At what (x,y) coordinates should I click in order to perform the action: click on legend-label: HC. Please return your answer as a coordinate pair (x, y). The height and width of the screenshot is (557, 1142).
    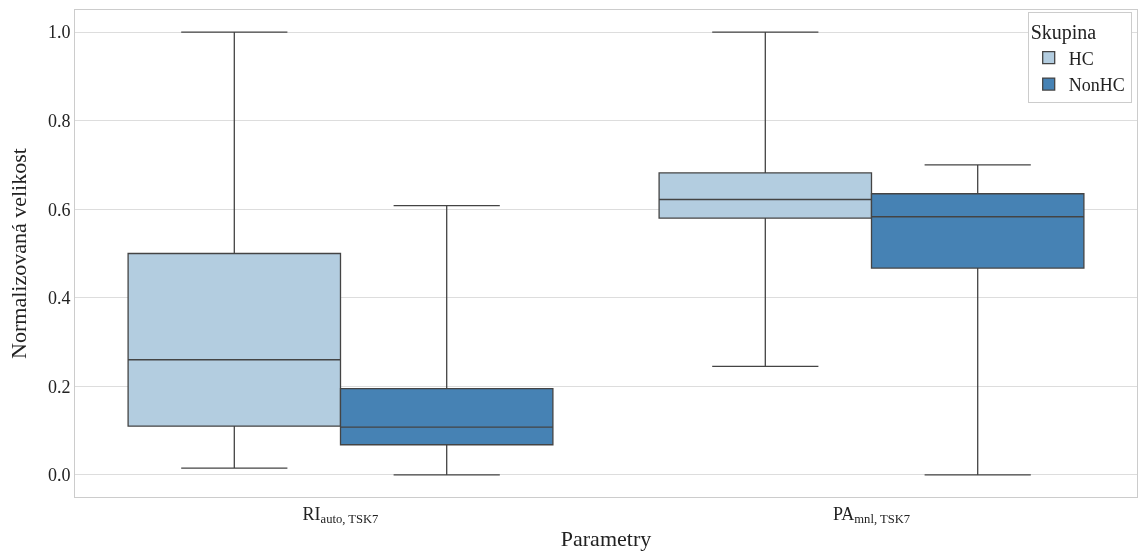
    Looking at the image, I should click on (1081, 58).